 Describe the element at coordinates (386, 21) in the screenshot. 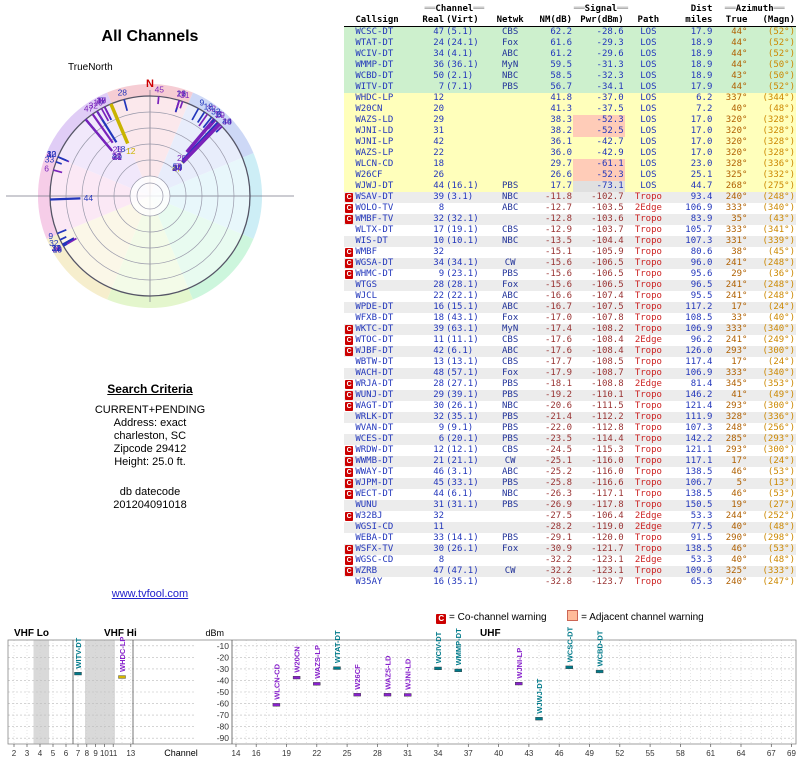

I see `col-callsign: Callsign` at that location.